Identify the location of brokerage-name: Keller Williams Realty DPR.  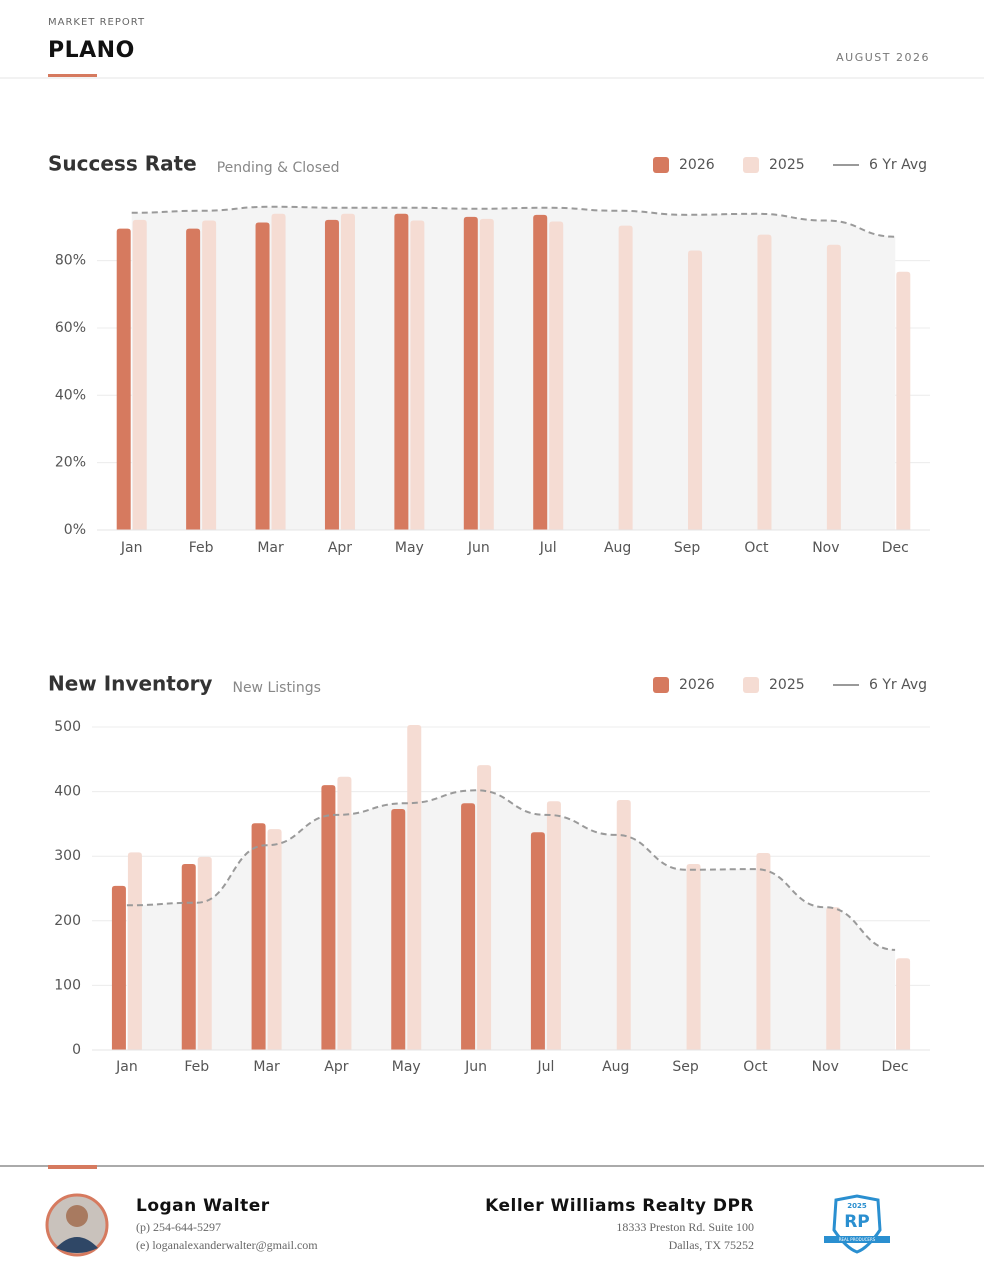
(619, 1206).